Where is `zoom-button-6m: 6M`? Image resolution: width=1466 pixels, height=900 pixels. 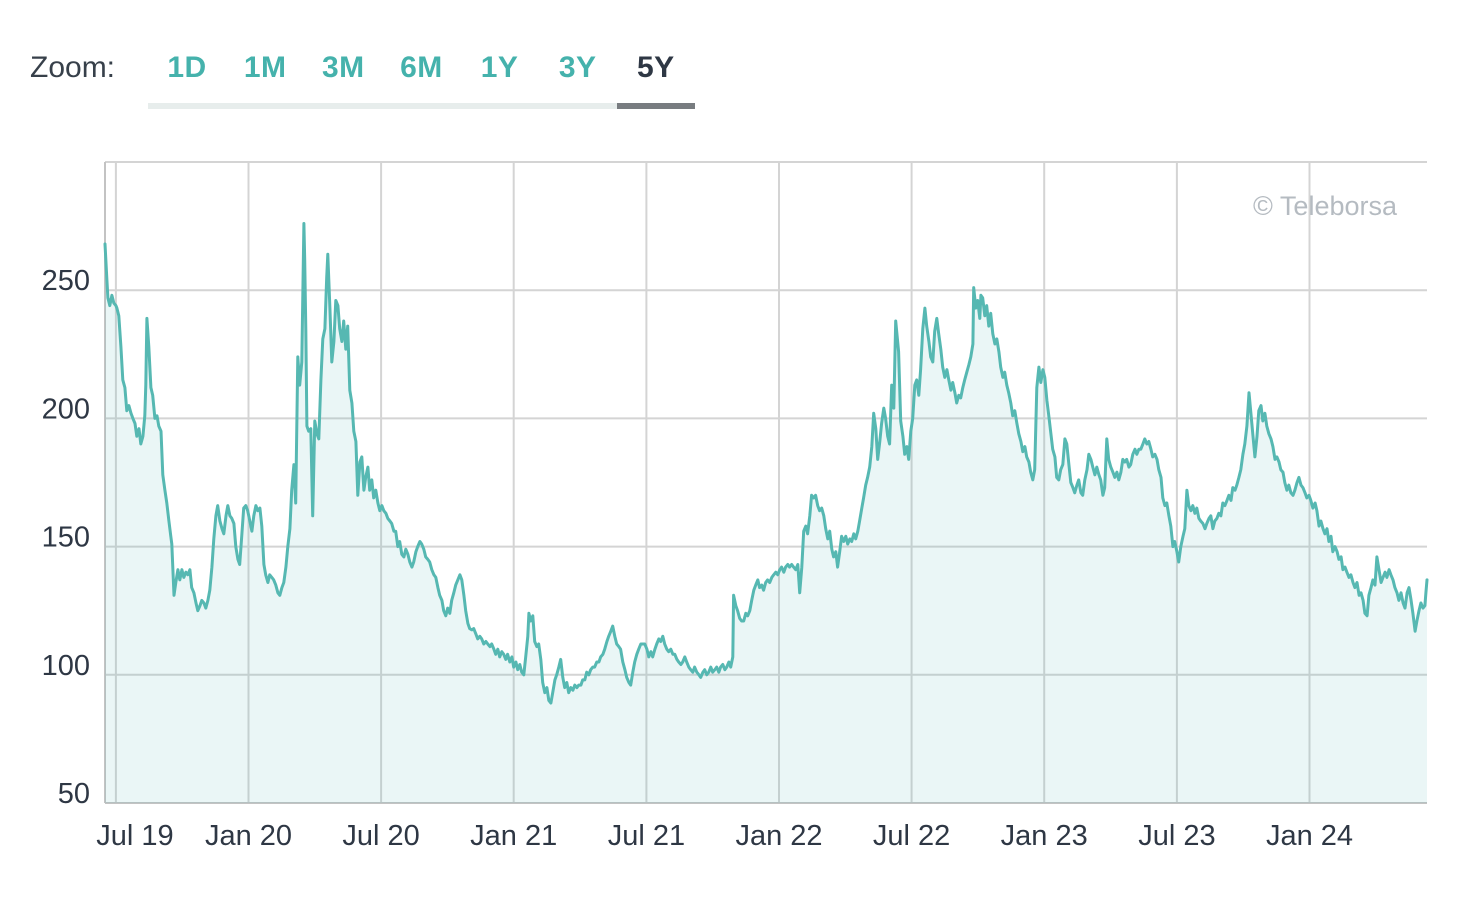
zoom-button-6m: 6M is located at coordinates (421, 67).